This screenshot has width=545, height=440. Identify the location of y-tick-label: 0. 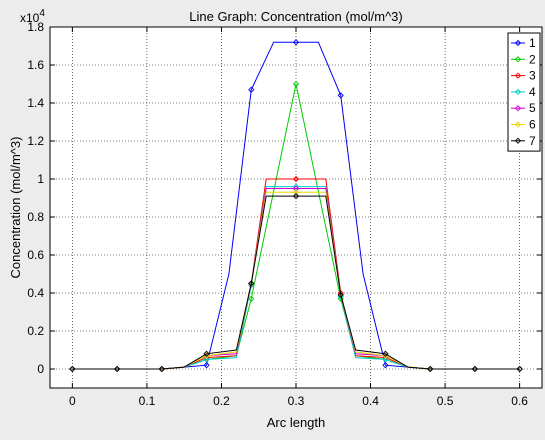
(40, 369).